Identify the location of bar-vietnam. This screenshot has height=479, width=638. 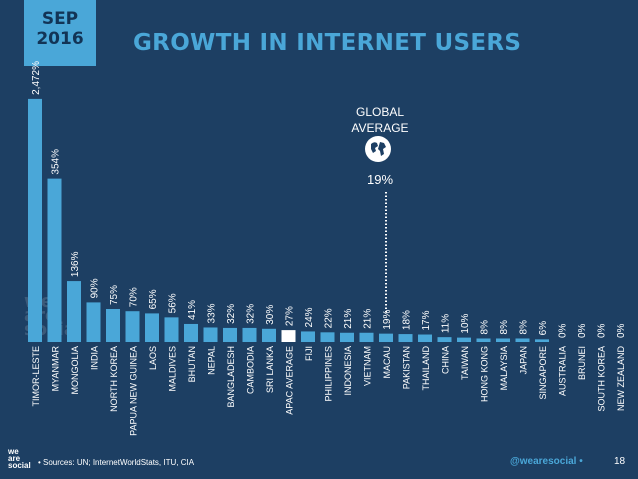
(366, 337).